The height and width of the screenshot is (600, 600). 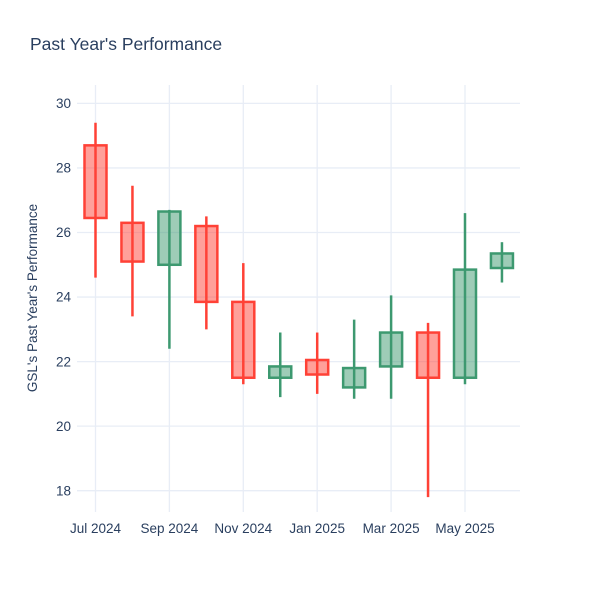 What do you see at coordinates (63, 361) in the screenshot?
I see `y-tick-label: 22` at bounding box center [63, 361].